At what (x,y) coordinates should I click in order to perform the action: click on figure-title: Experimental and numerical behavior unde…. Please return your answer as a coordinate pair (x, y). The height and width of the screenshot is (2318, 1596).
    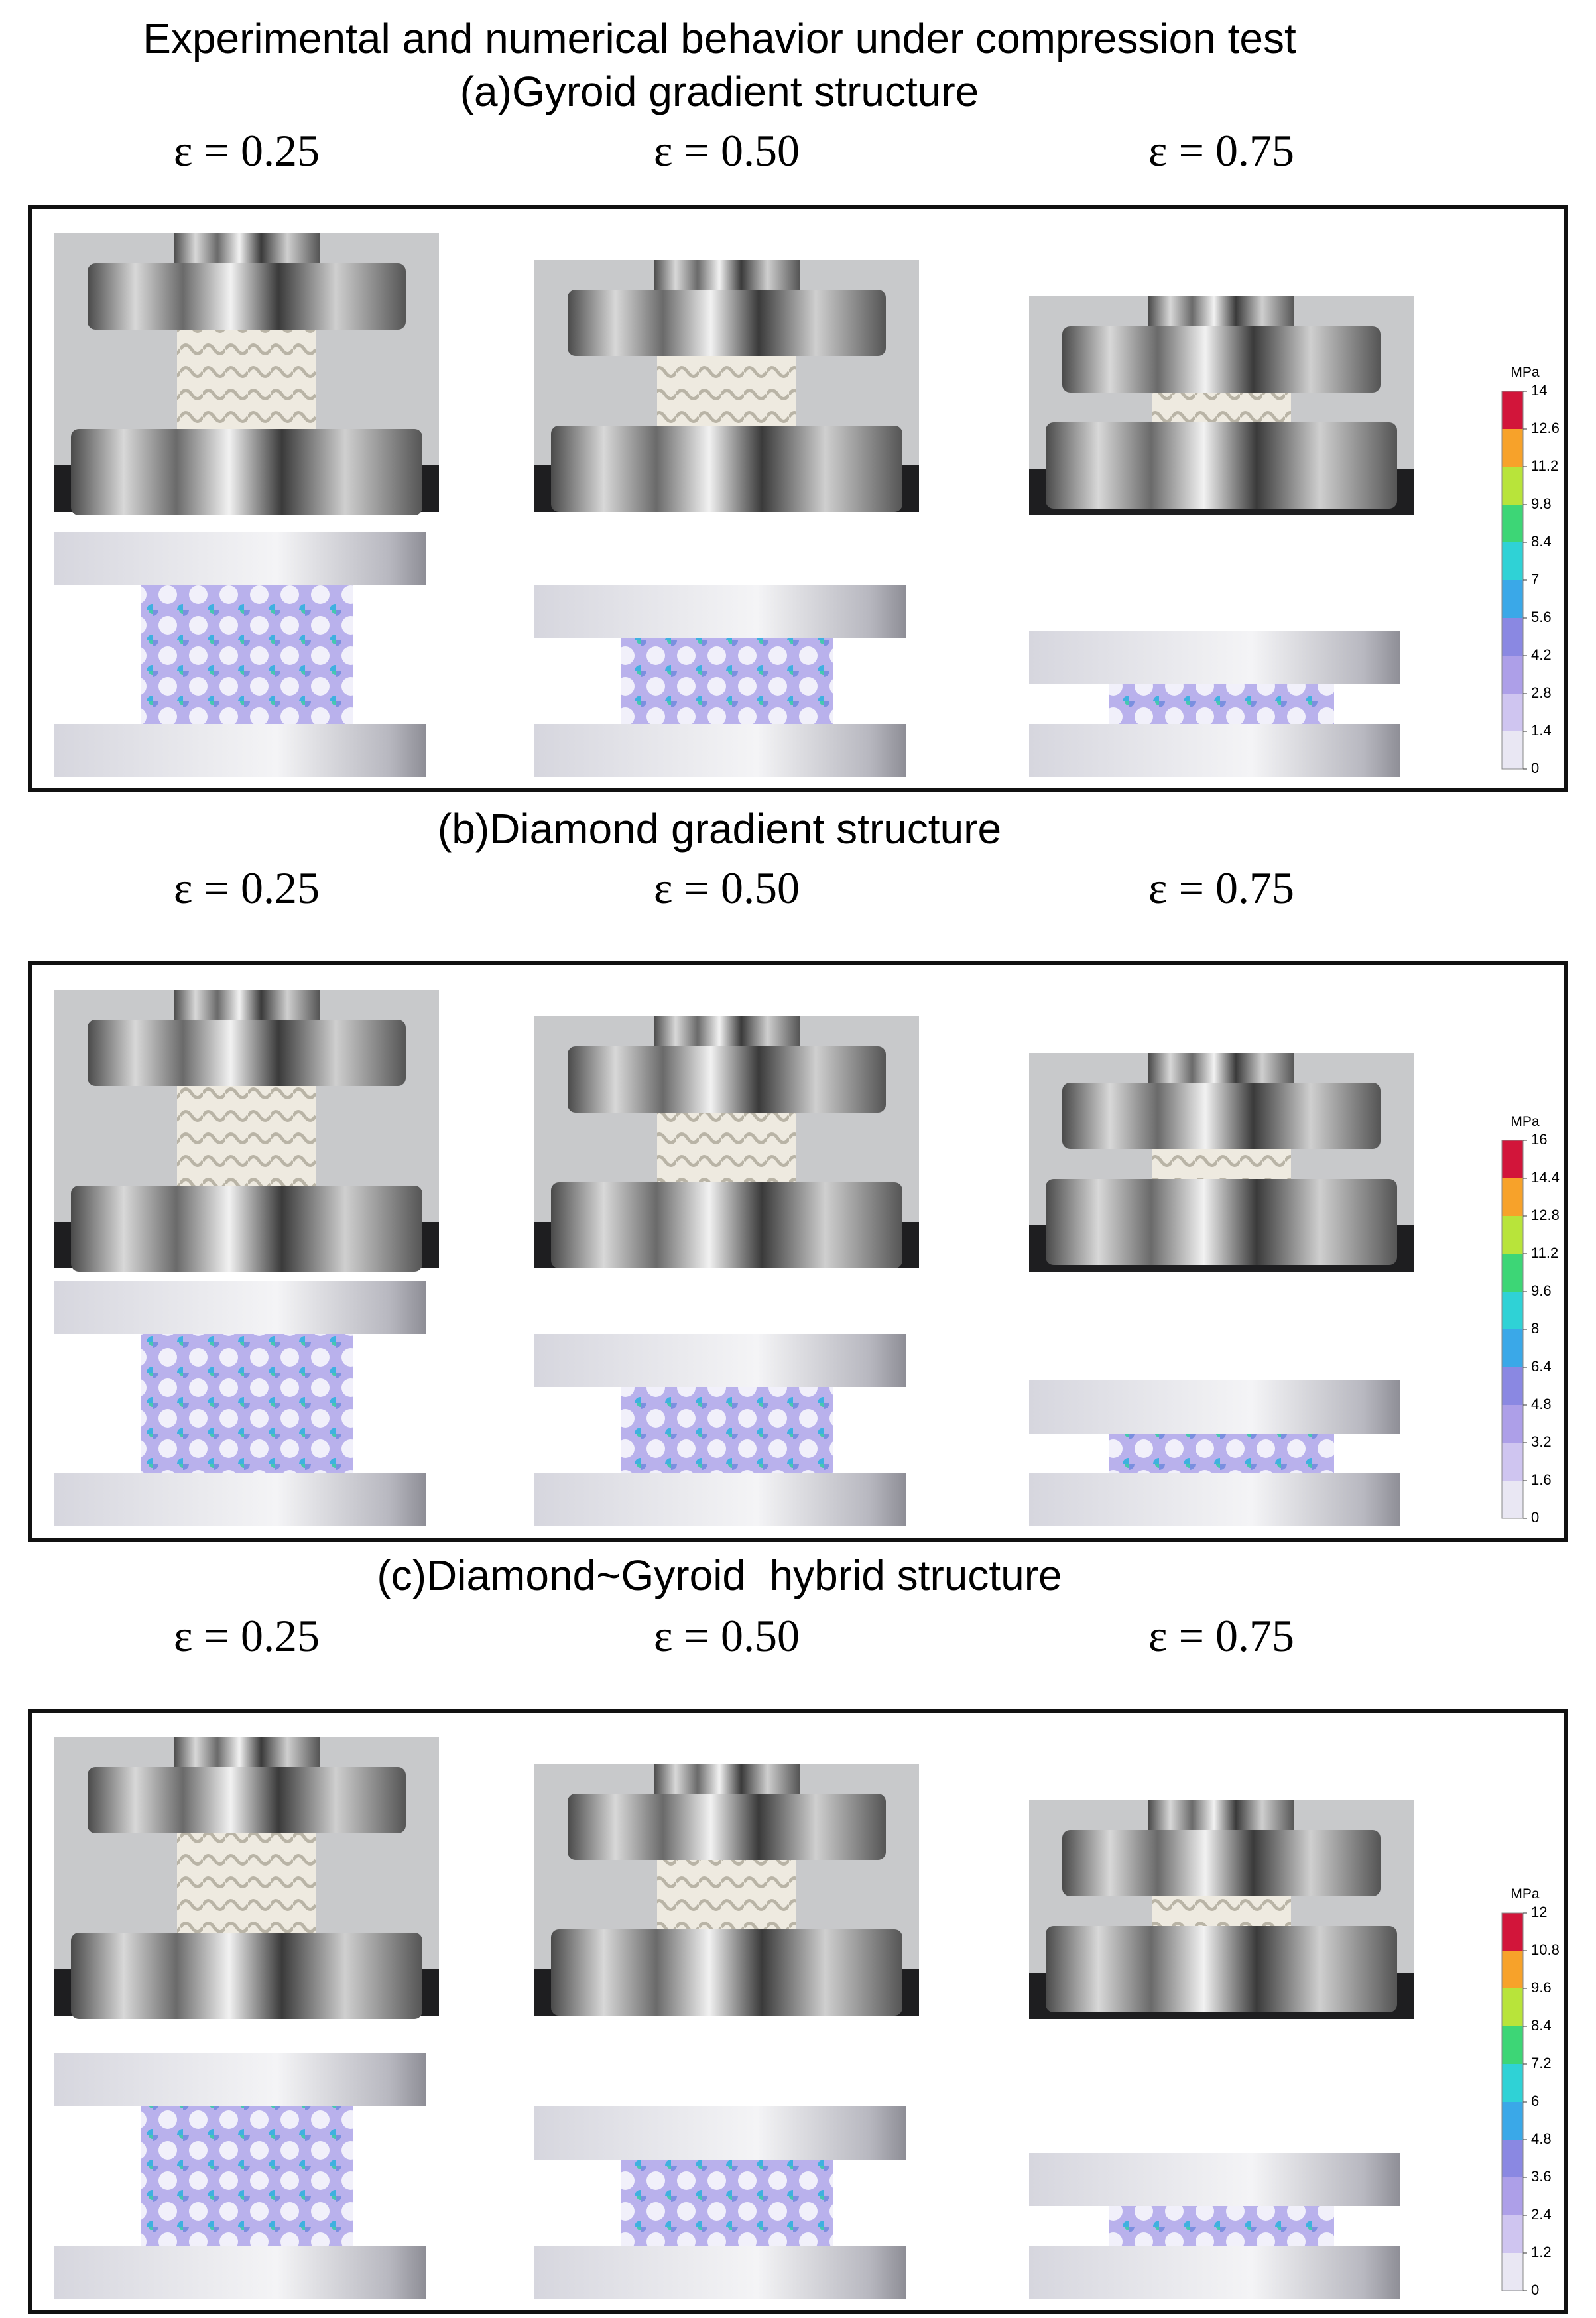
    Looking at the image, I should click on (719, 38).